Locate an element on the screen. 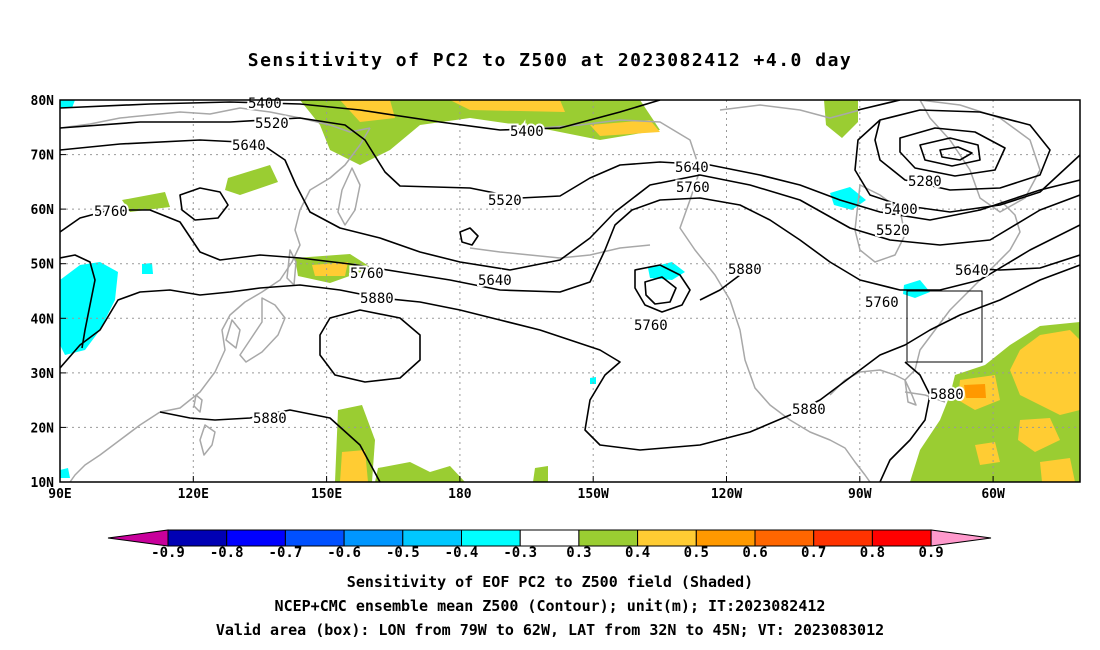 The height and width of the screenshot is (650, 1100). contour-5760-low is located at coordinates (662, 288).